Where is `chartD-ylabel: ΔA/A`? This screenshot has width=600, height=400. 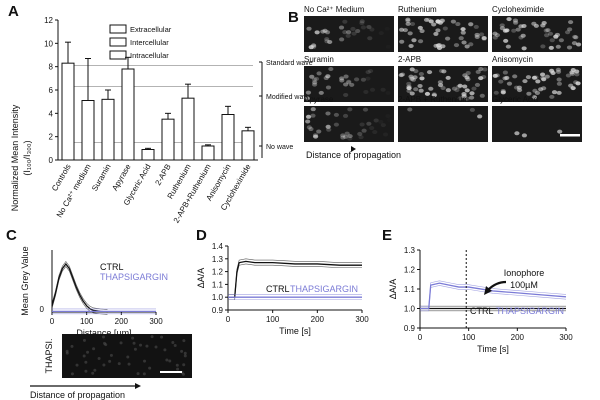
chartD-ylabel: ΔA/A is located at coordinates (201, 278).